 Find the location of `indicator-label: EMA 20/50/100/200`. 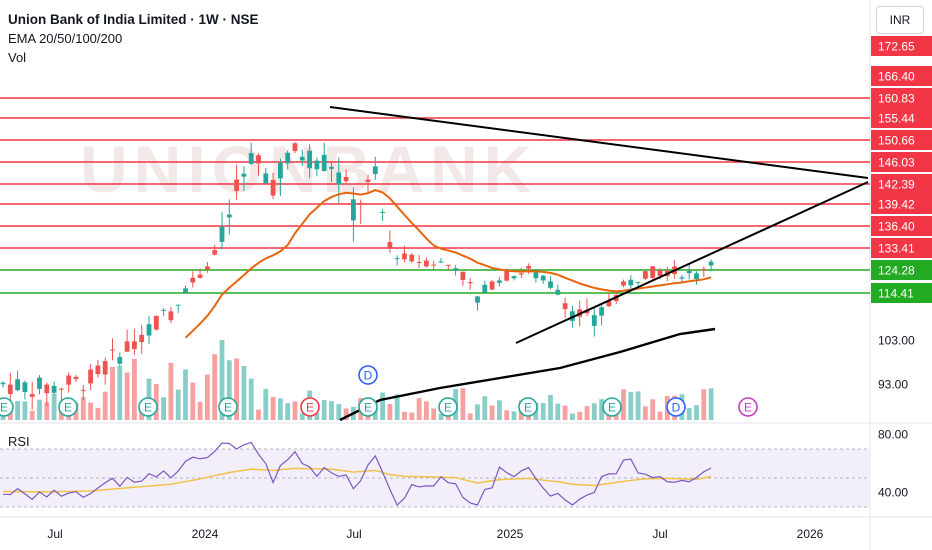

indicator-label: EMA 20/50/100/200 is located at coordinates (65, 38).